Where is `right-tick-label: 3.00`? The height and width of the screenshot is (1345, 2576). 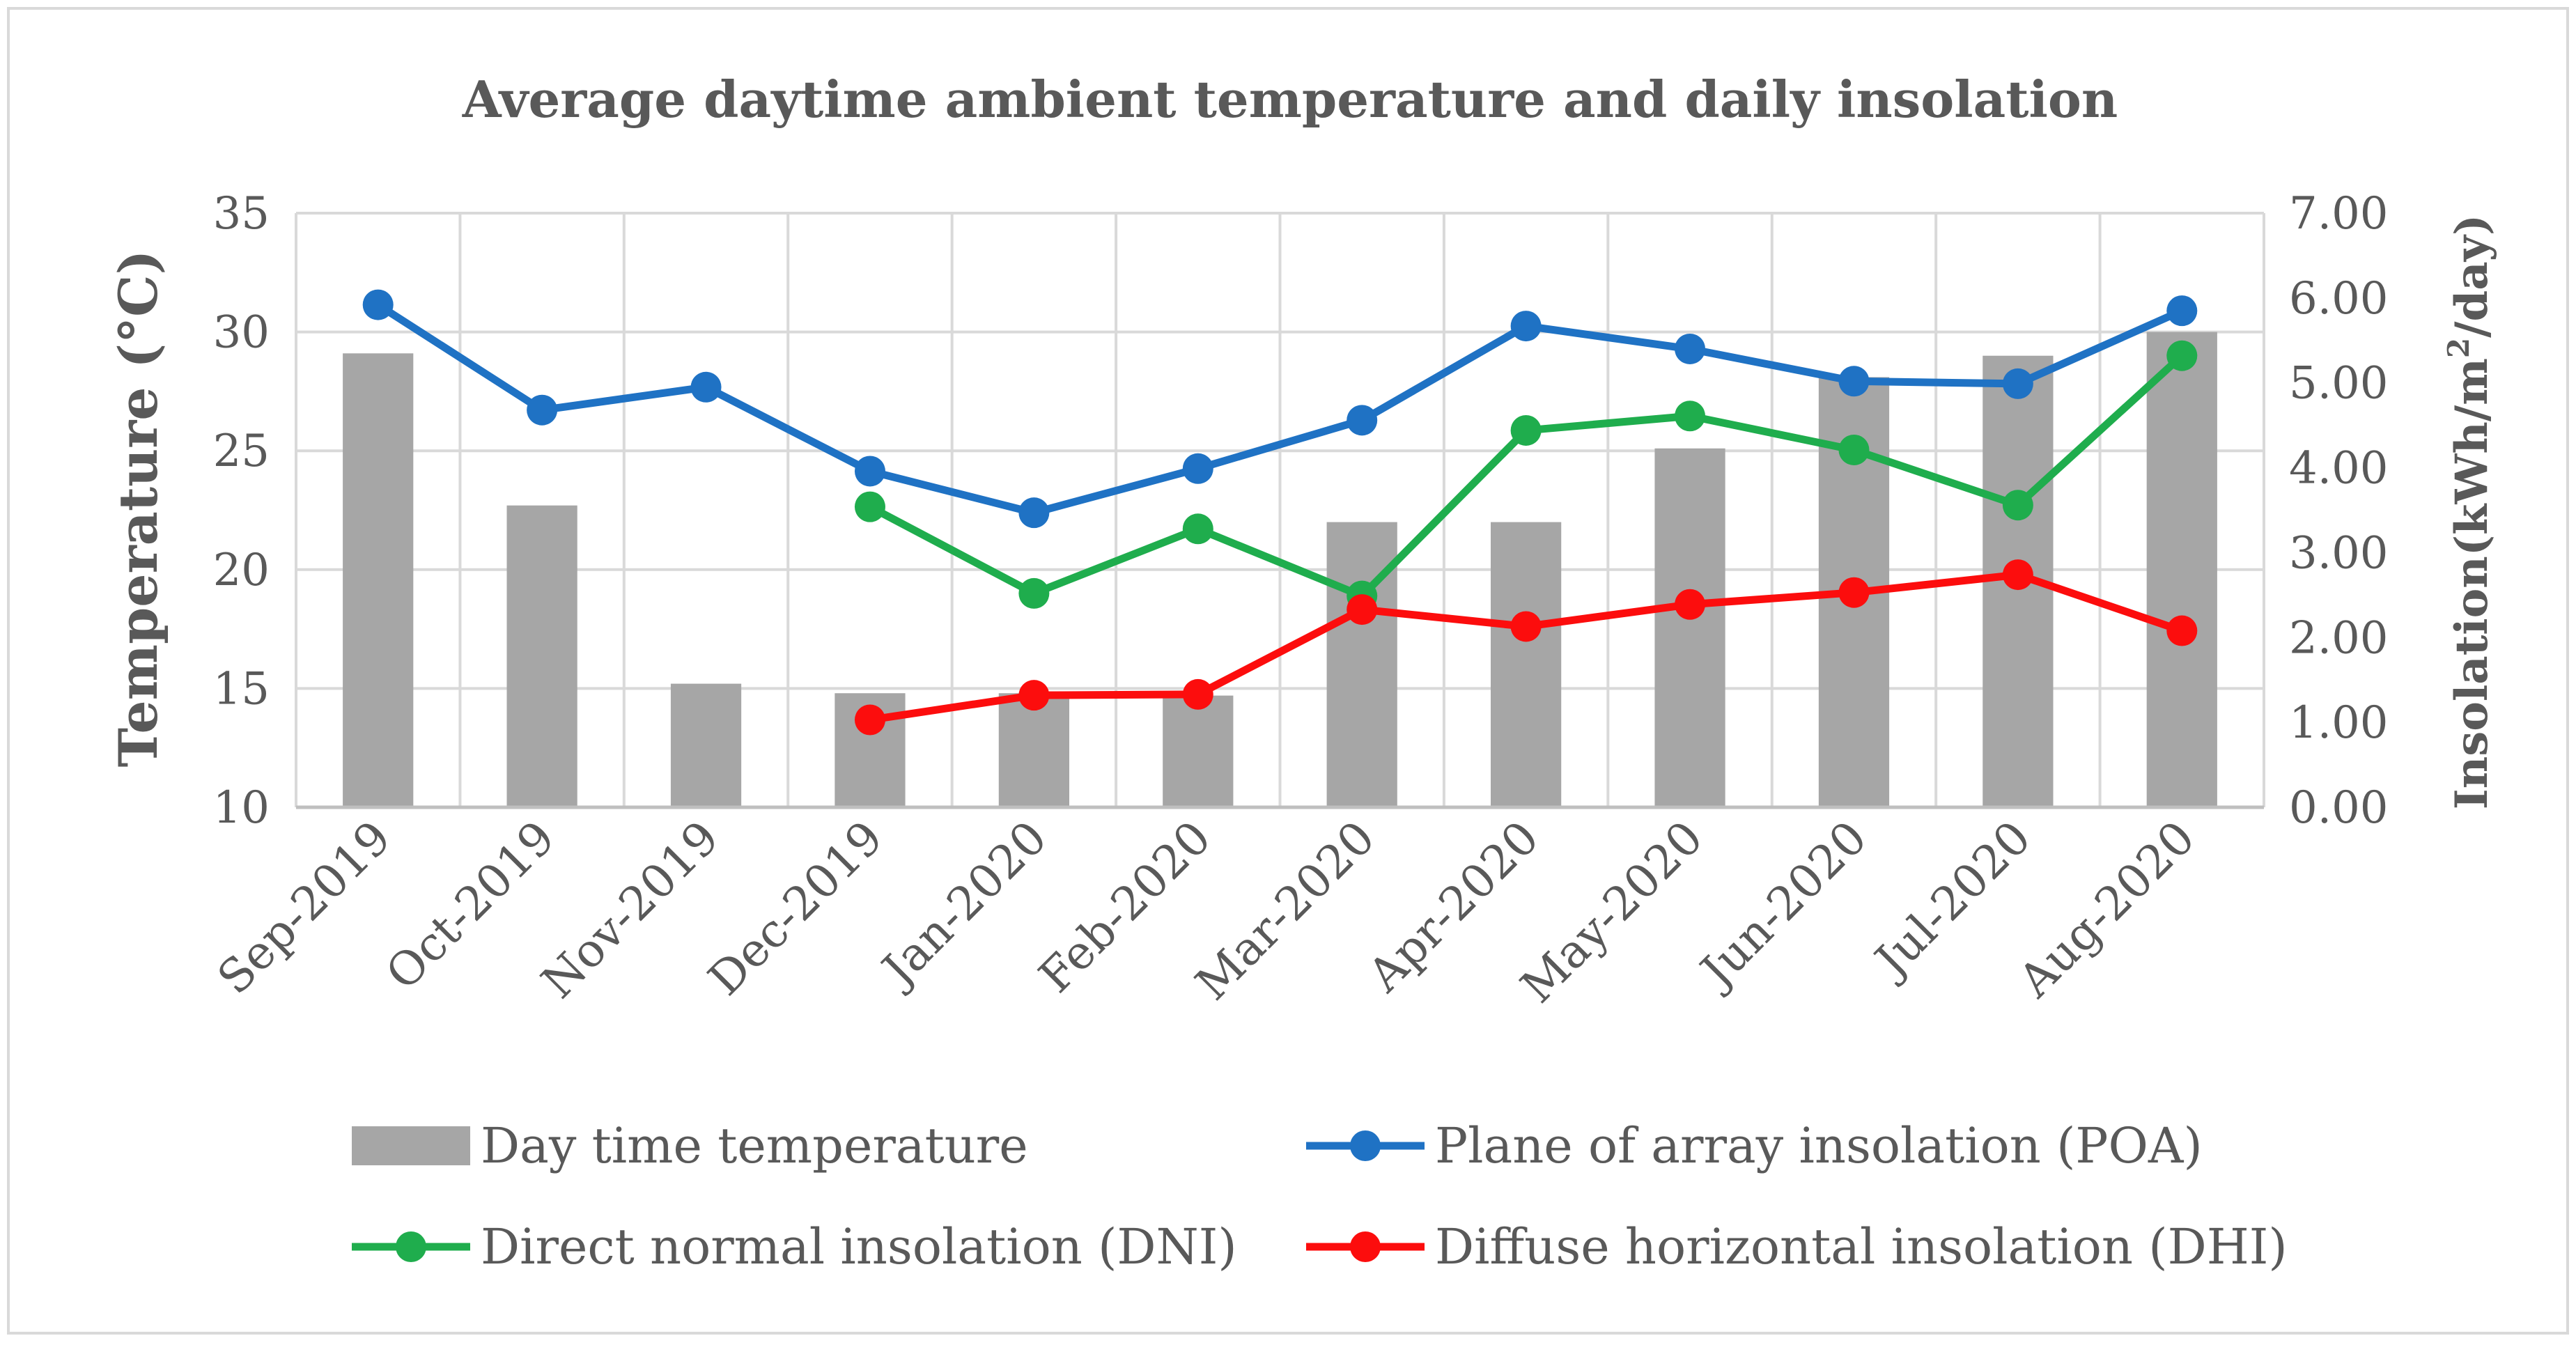 right-tick-label: 3.00 is located at coordinates (2339, 553).